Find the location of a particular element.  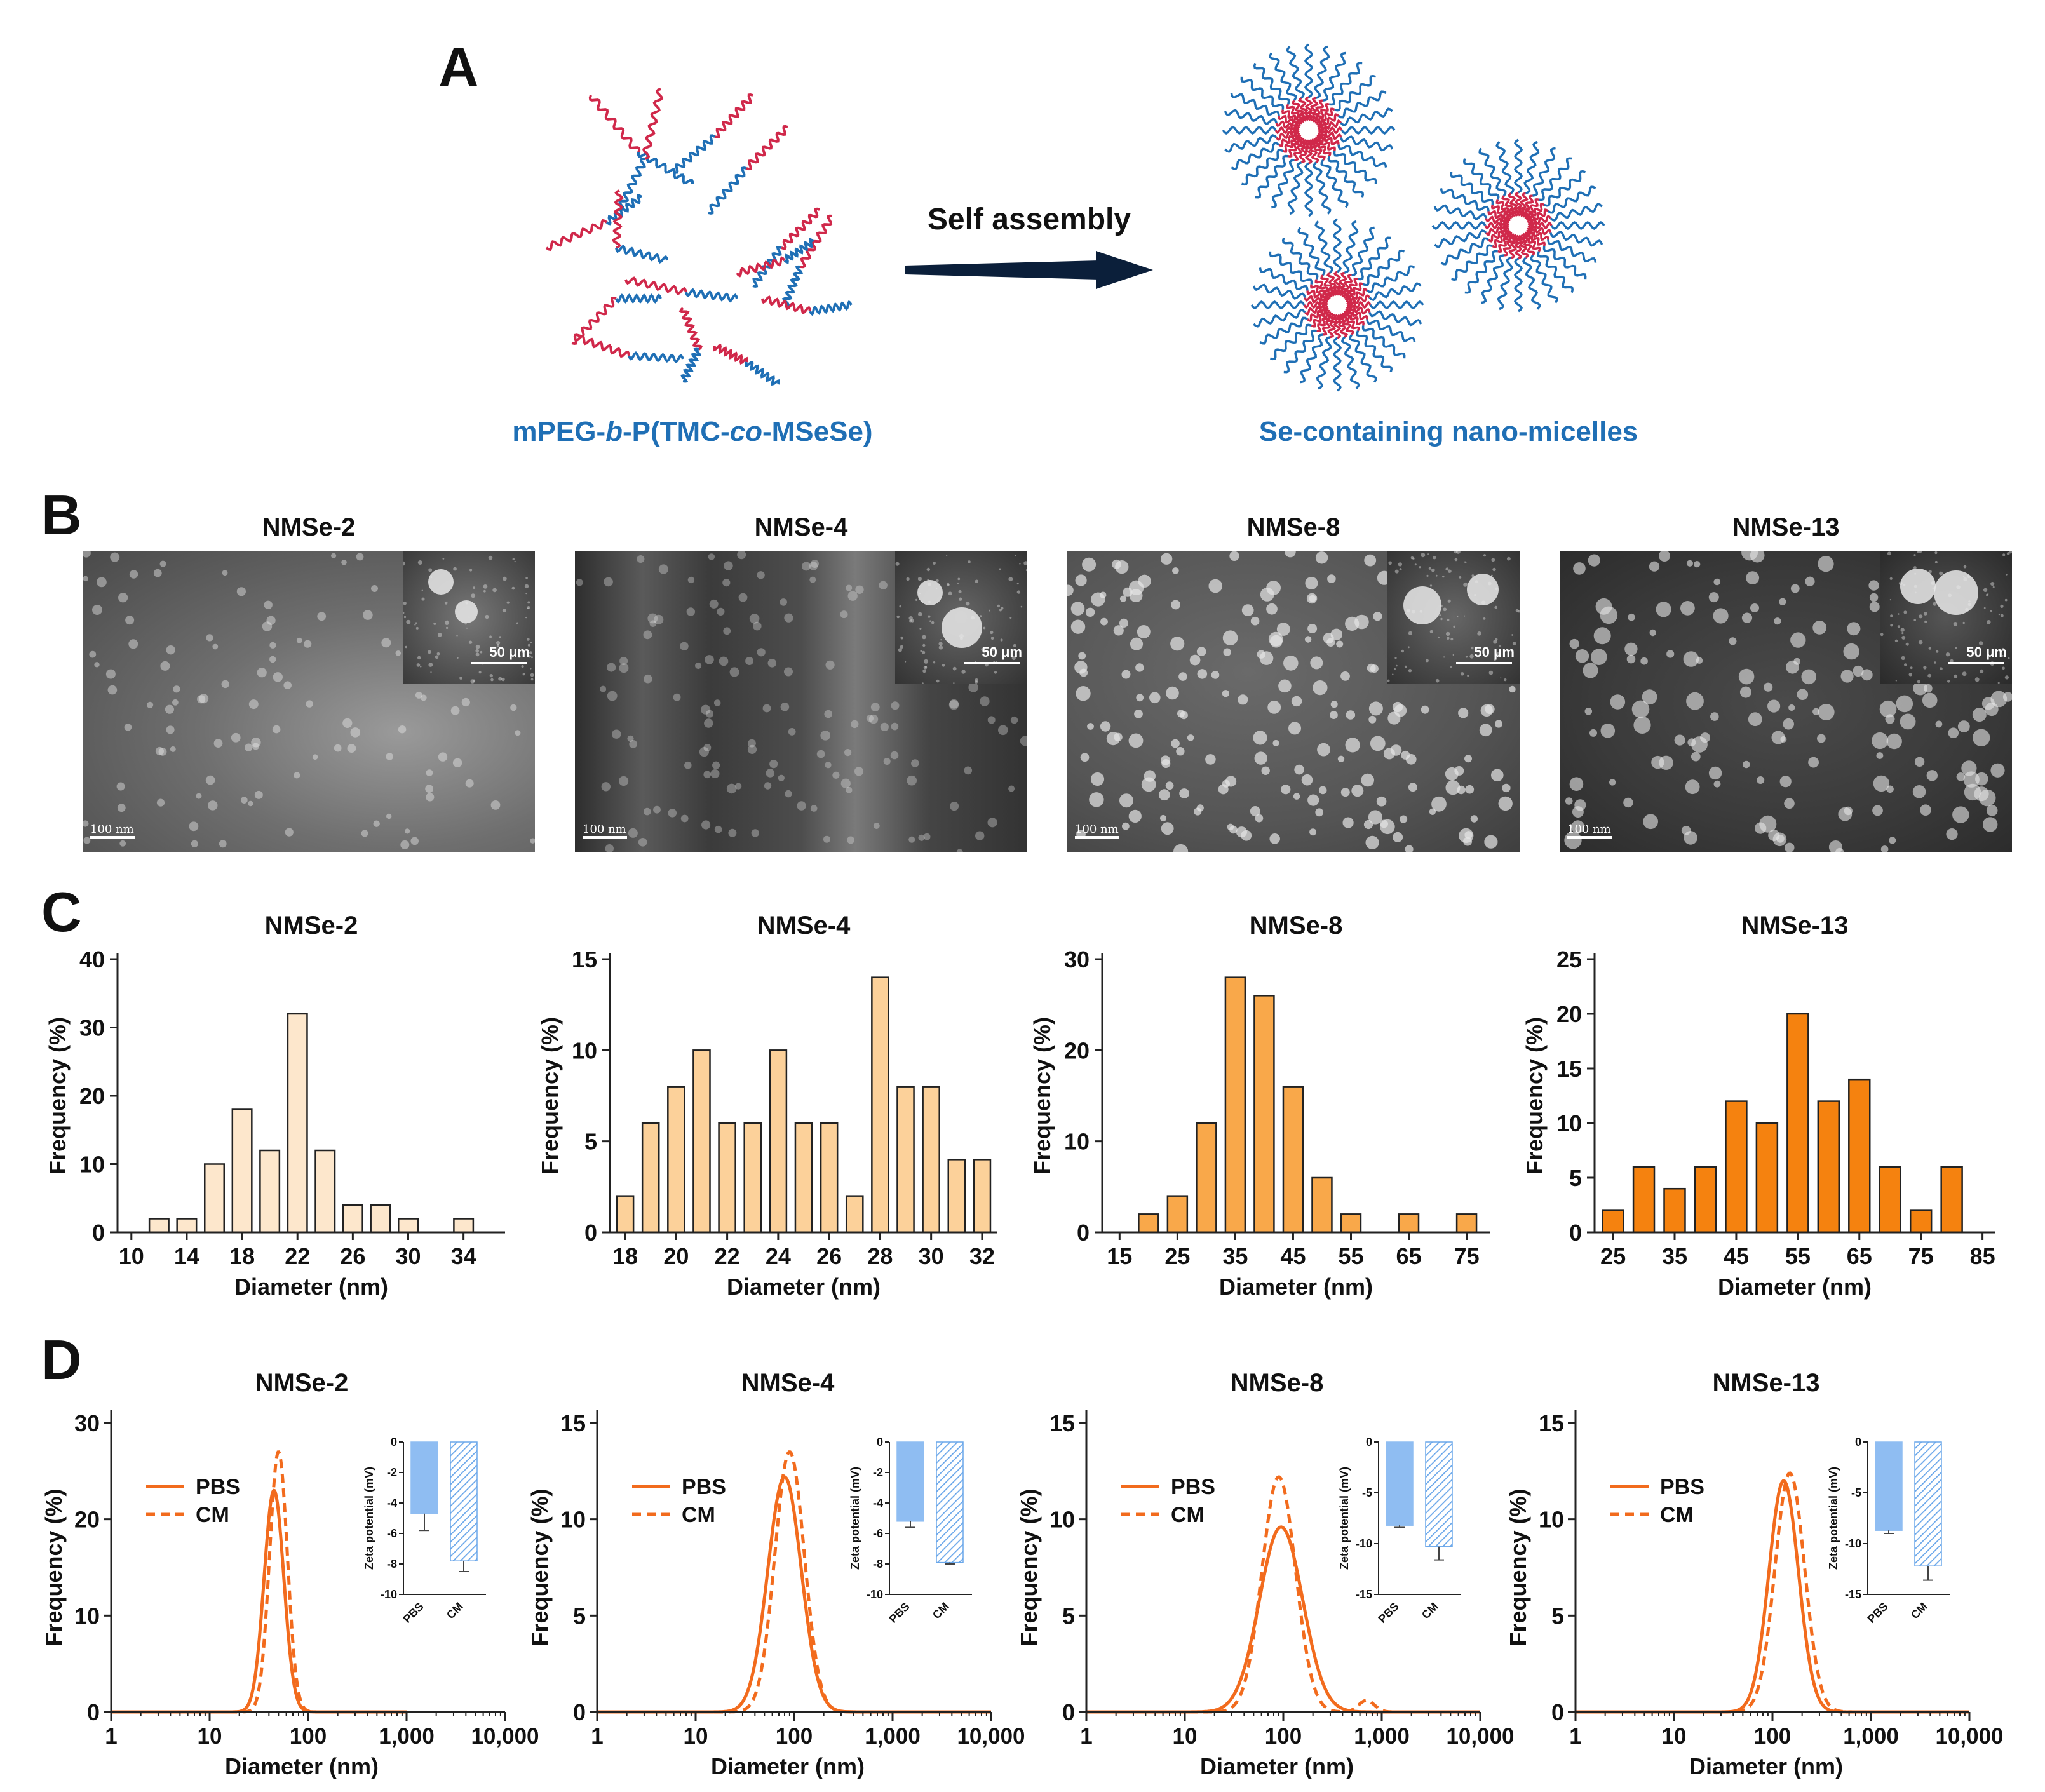

x-axis-label: Diameter (nm) is located at coordinates (804, 1287).